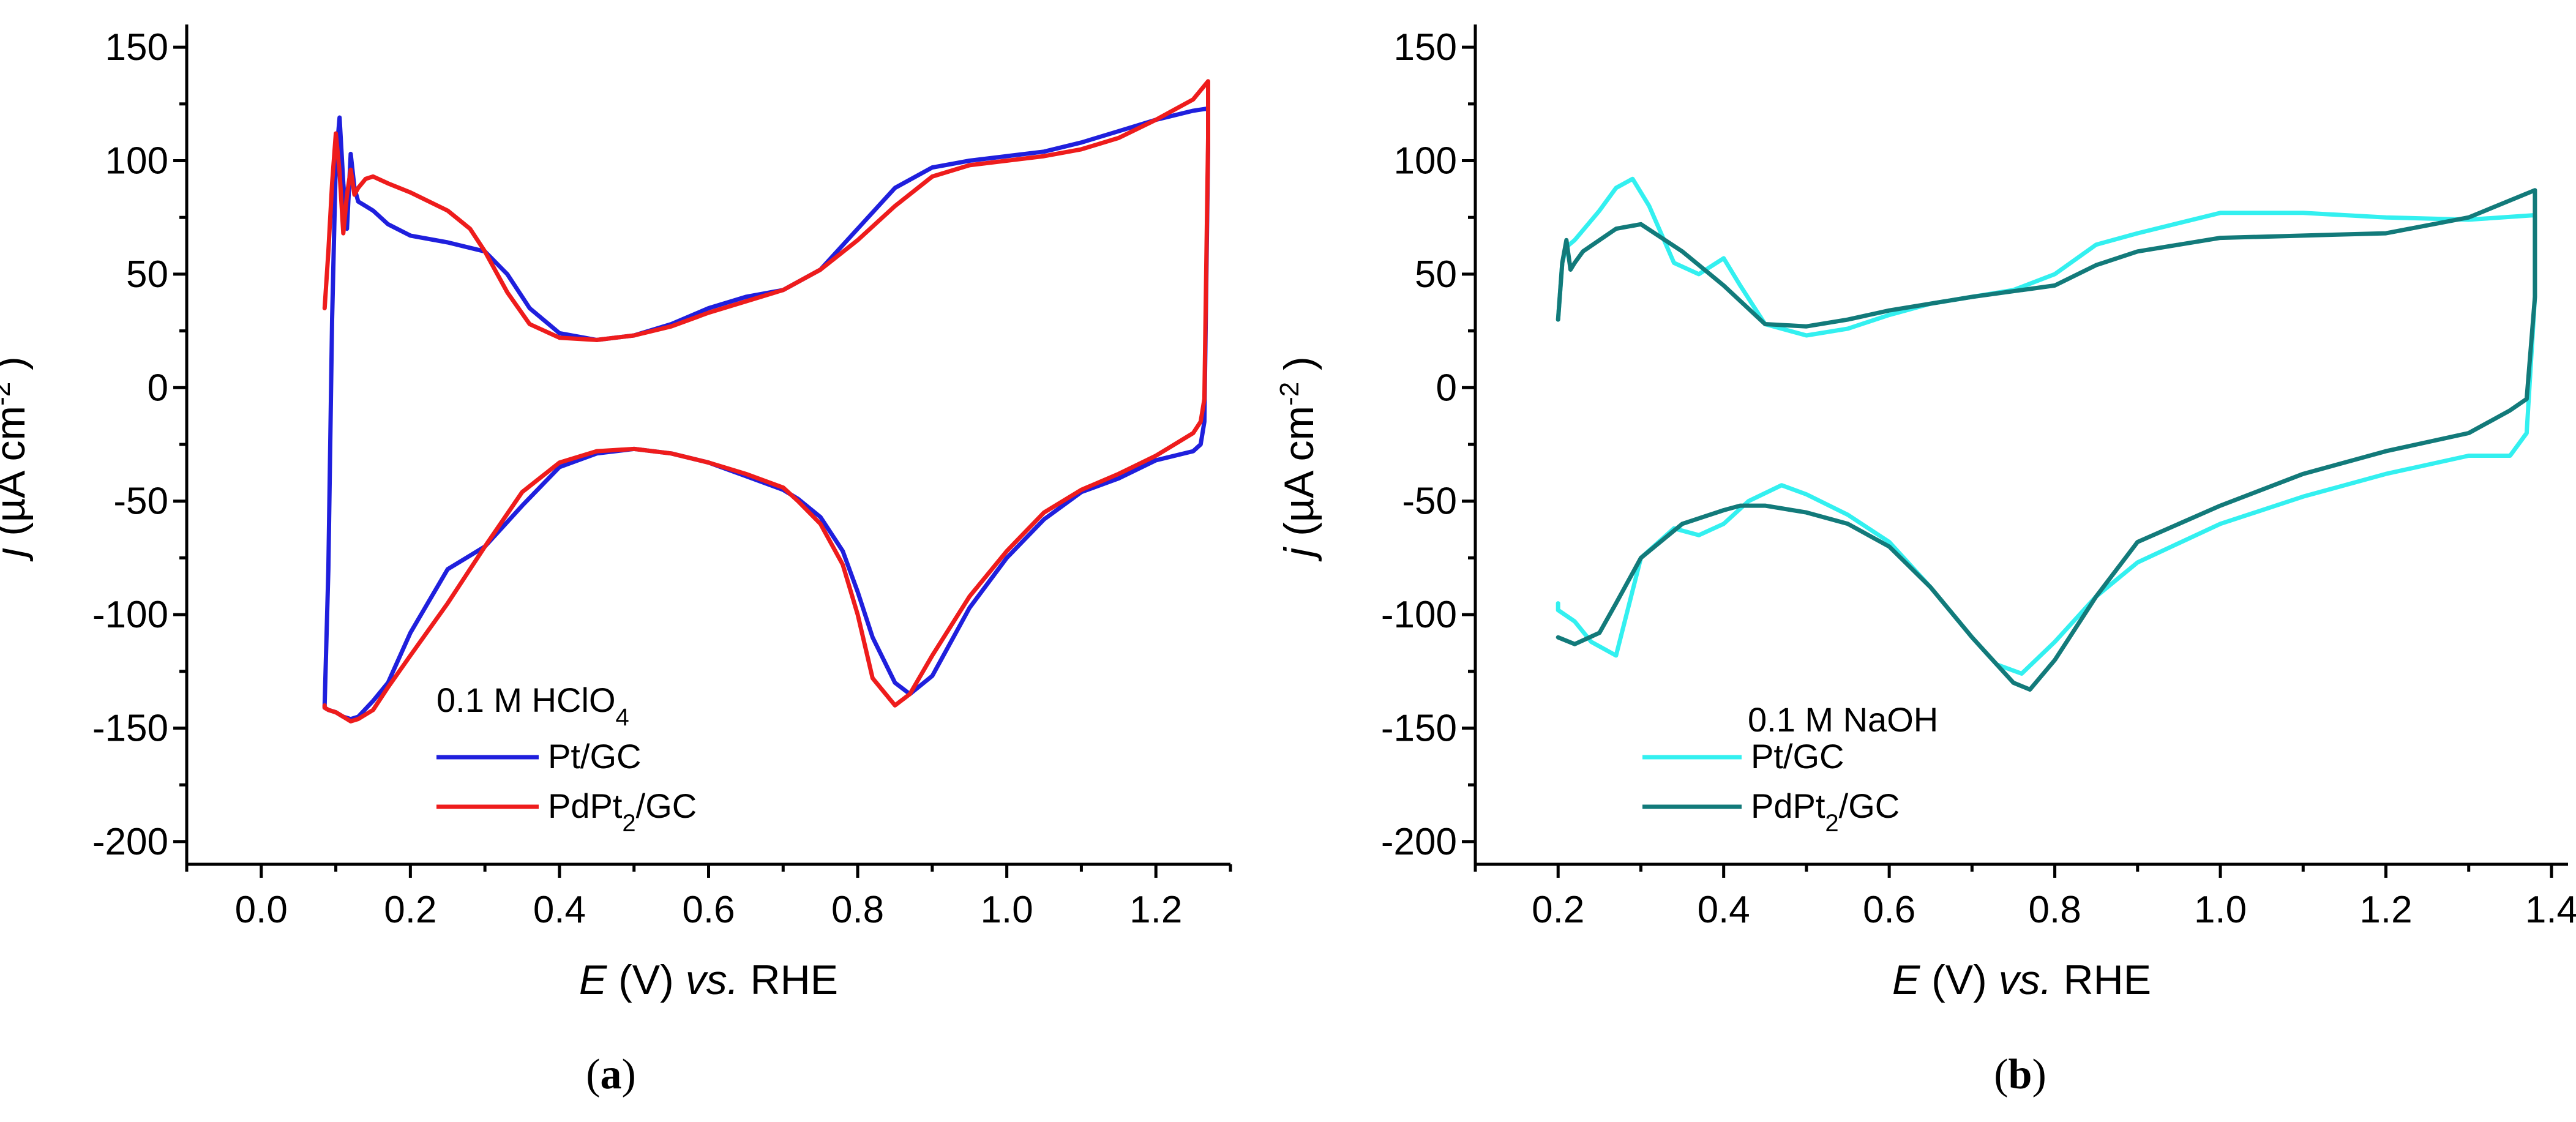 This screenshot has width=2576, height=1122. What do you see at coordinates (2020, 1074) in the screenshot?
I see `panel-caption: (b)` at bounding box center [2020, 1074].